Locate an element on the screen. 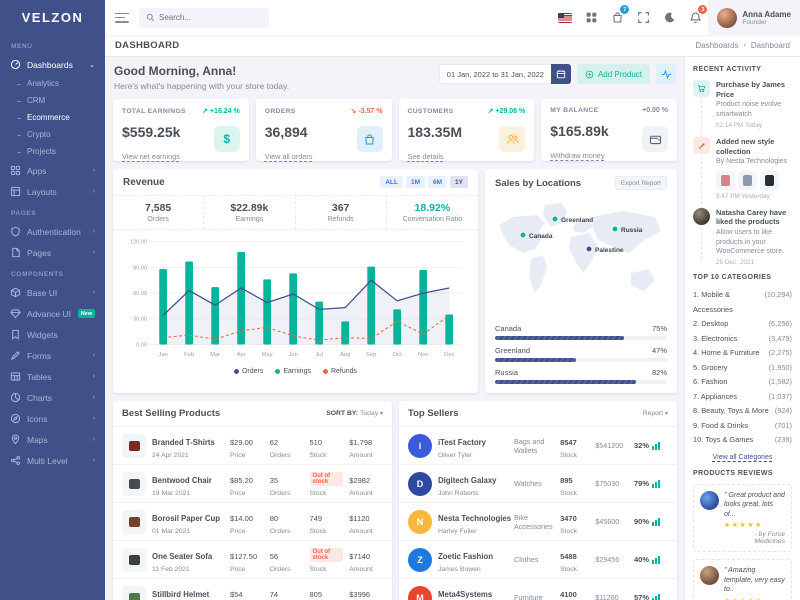  tab-6m: 6M is located at coordinates (438, 182).